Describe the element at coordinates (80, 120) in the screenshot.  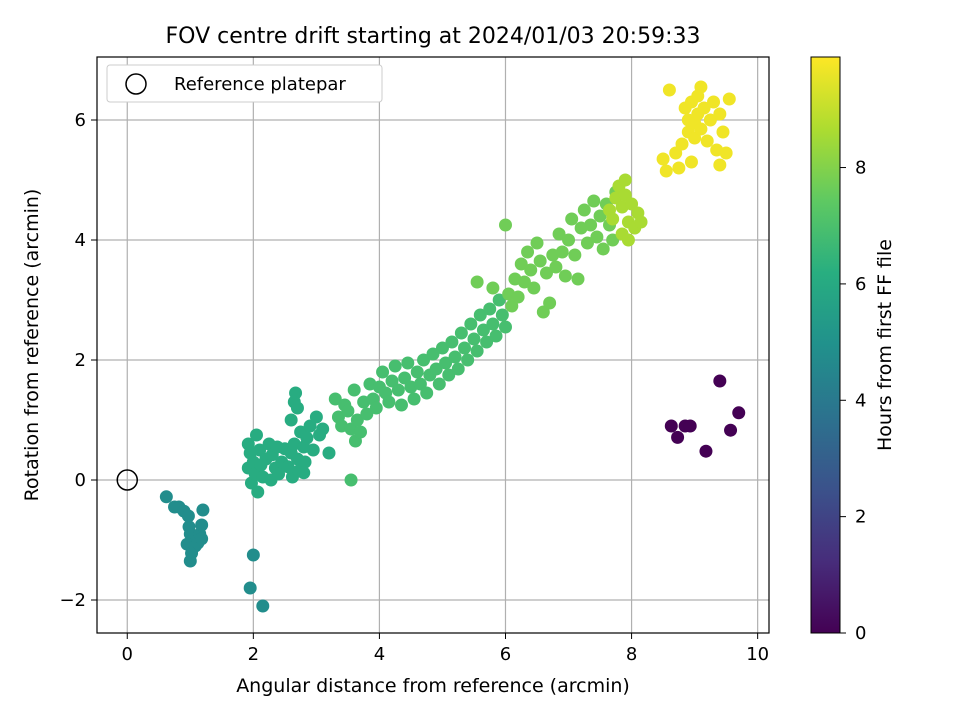
I see `y-tick-label: 6` at that location.